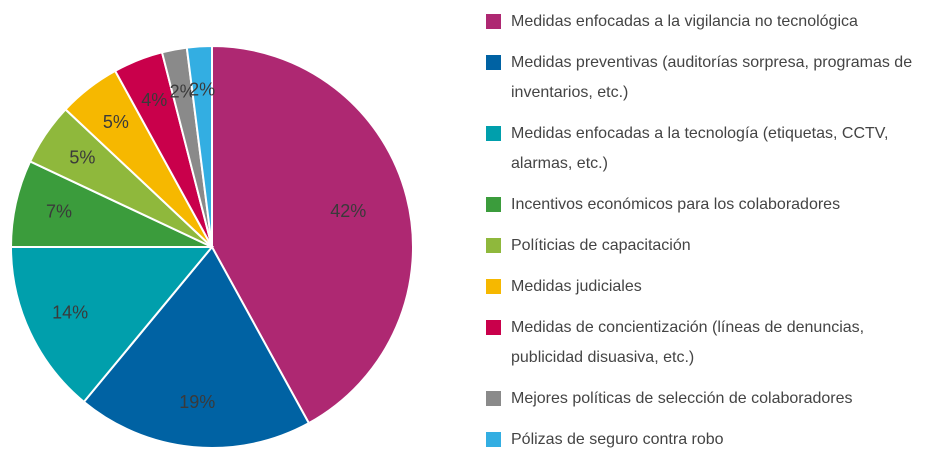 The width and height of the screenshot is (932, 460). What do you see at coordinates (348, 211) in the screenshot?
I see `data-label: 42%` at bounding box center [348, 211].